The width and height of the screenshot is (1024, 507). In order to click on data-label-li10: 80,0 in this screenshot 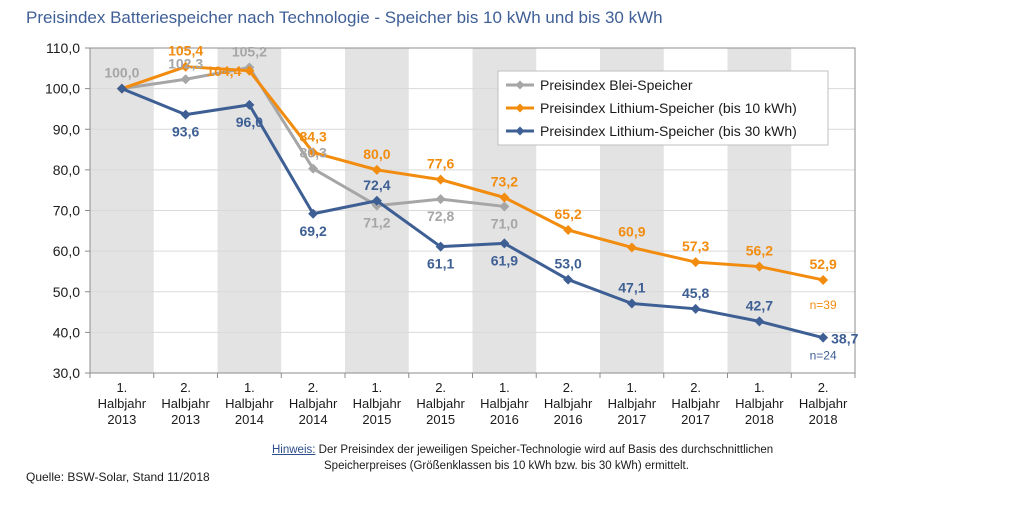, I will do `click(376, 154)`.